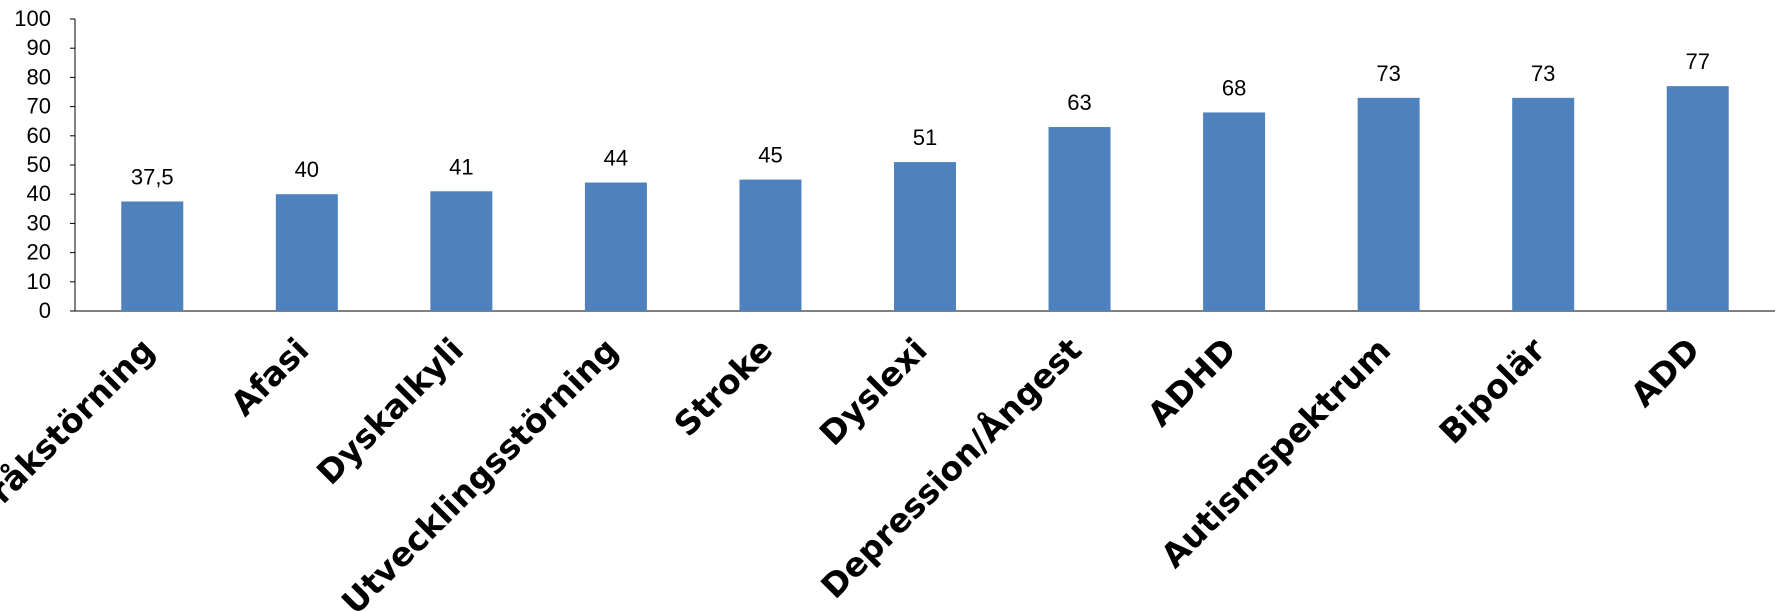 This screenshot has height=612, width=1782. I want to click on category-label: Dyskalkyli, so click(390, 411).